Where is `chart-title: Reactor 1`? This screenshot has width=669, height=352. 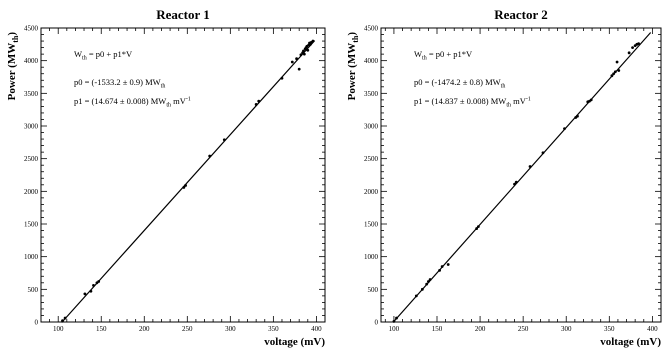
chart-title: Reactor 1 is located at coordinates (183, 14).